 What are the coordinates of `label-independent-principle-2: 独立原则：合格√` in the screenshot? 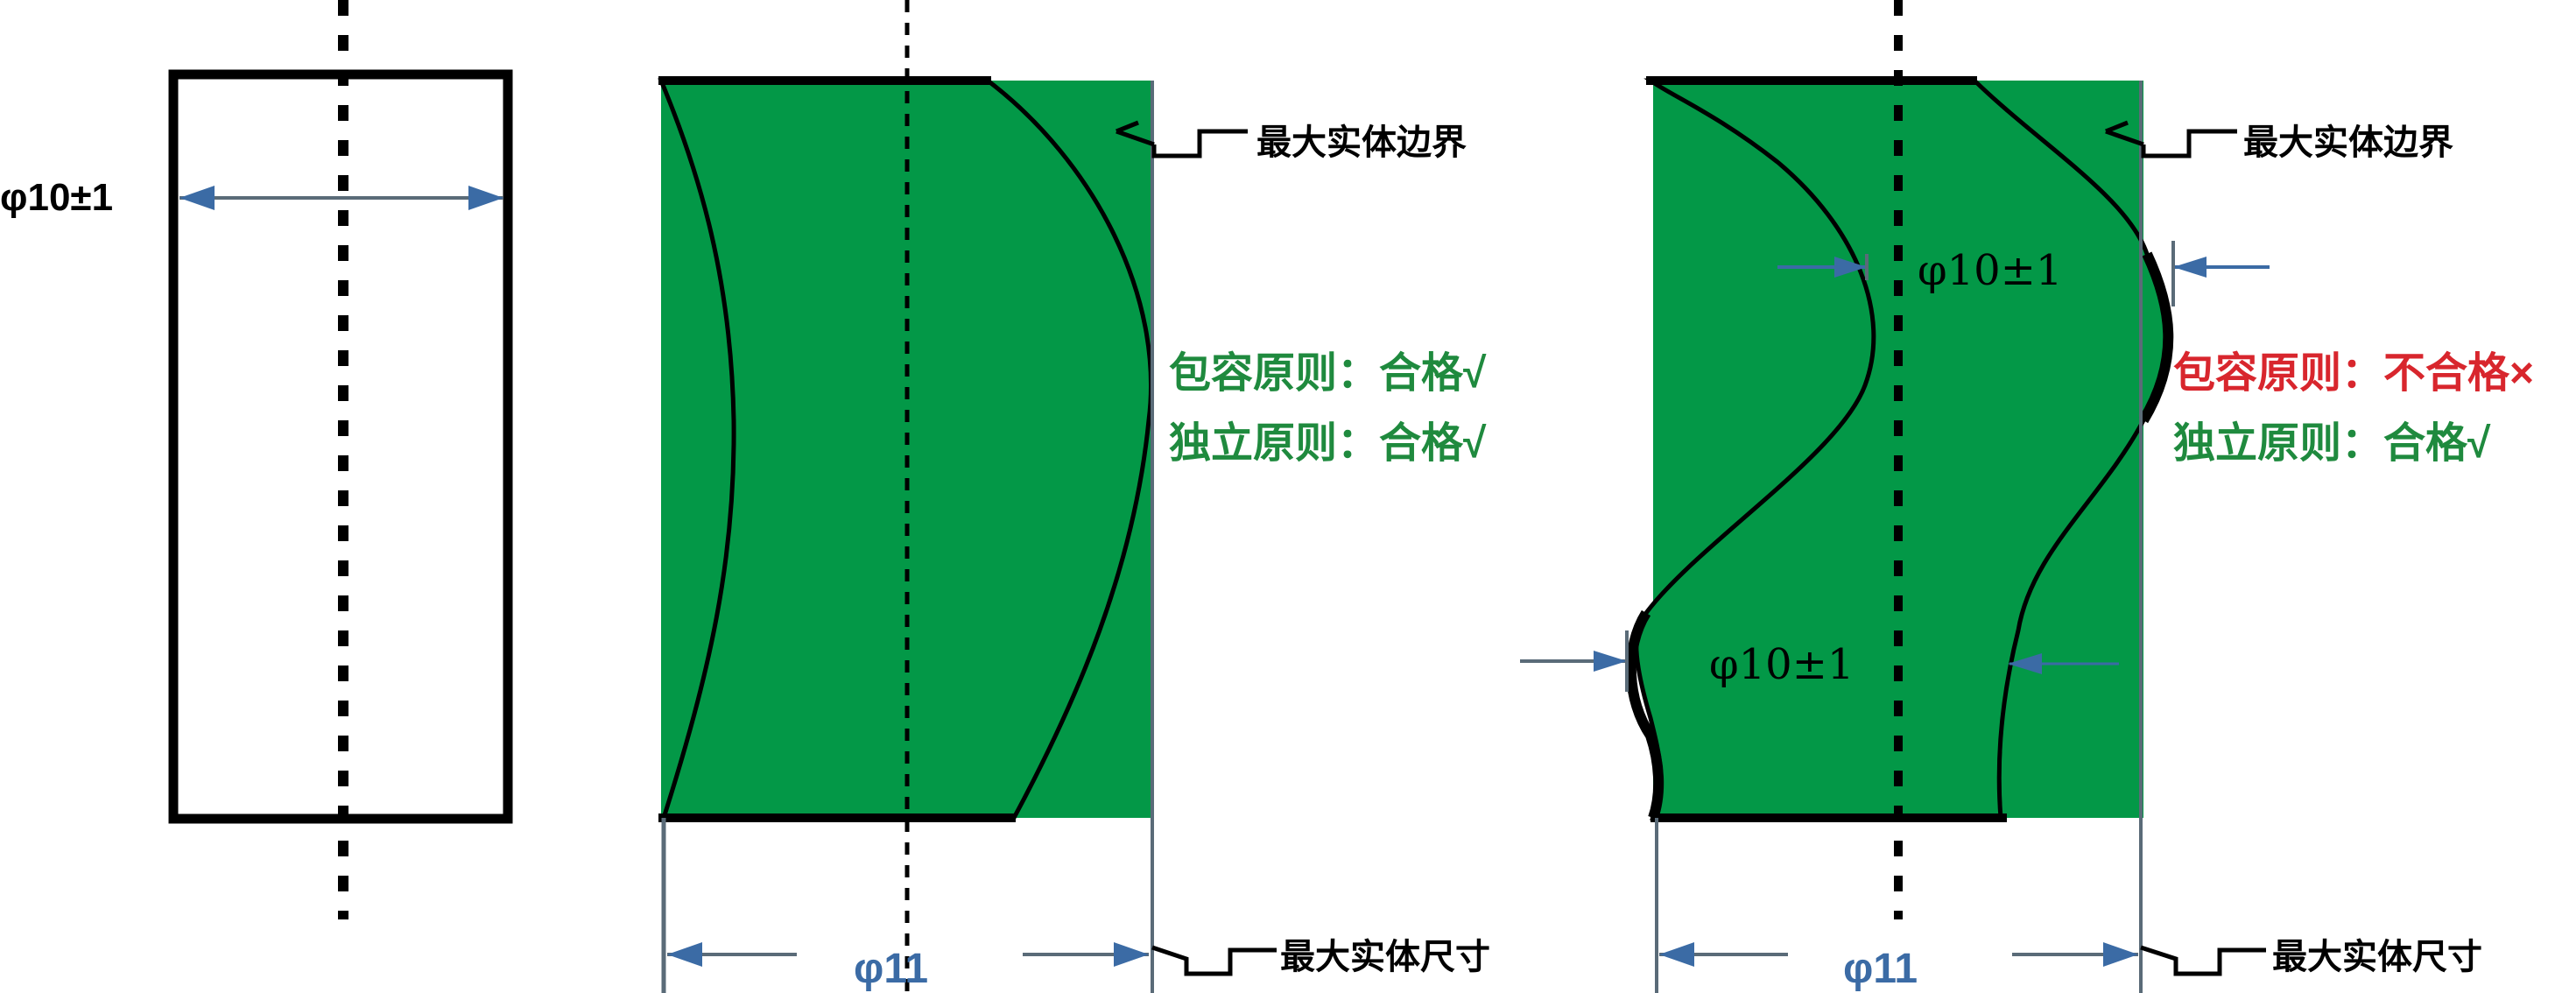 It's located at (1328, 444).